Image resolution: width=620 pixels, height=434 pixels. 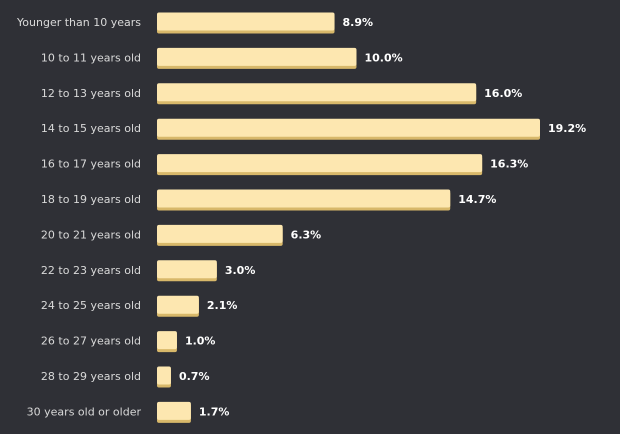 I want to click on value-label: 16.3%, so click(x=509, y=164).